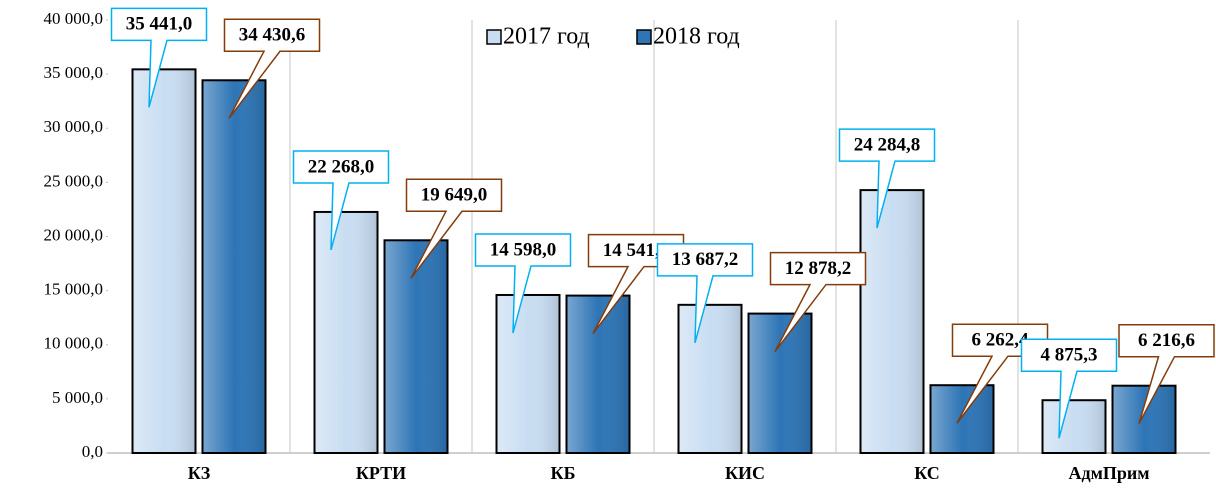 This screenshot has width=1216, height=492. What do you see at coordinates (818, 268) in the screenshot?
I see `data-label: 12 878,2` at bounding box center [818, 268].